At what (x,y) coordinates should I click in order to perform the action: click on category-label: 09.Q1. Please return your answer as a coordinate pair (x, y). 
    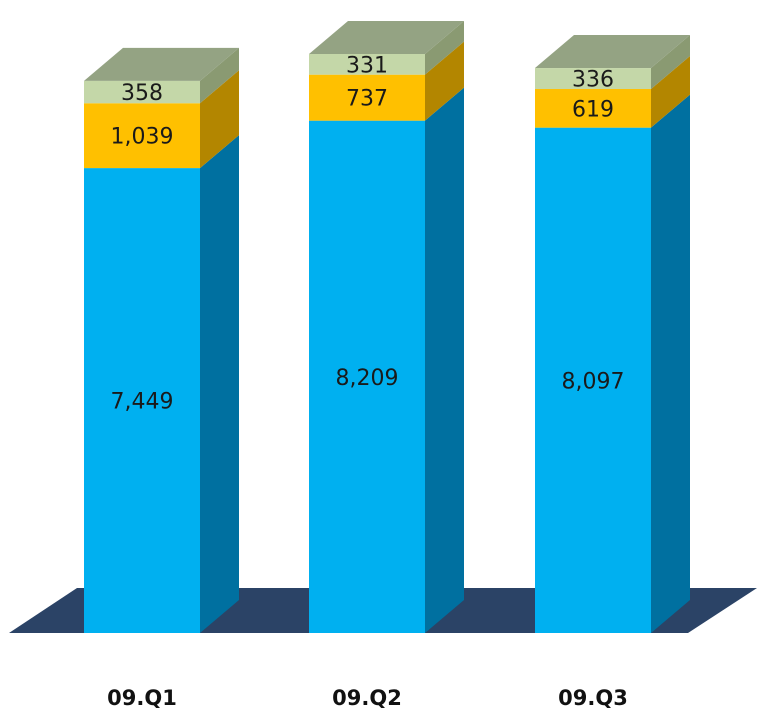
    Looking at the image, I should click on (142, 698).